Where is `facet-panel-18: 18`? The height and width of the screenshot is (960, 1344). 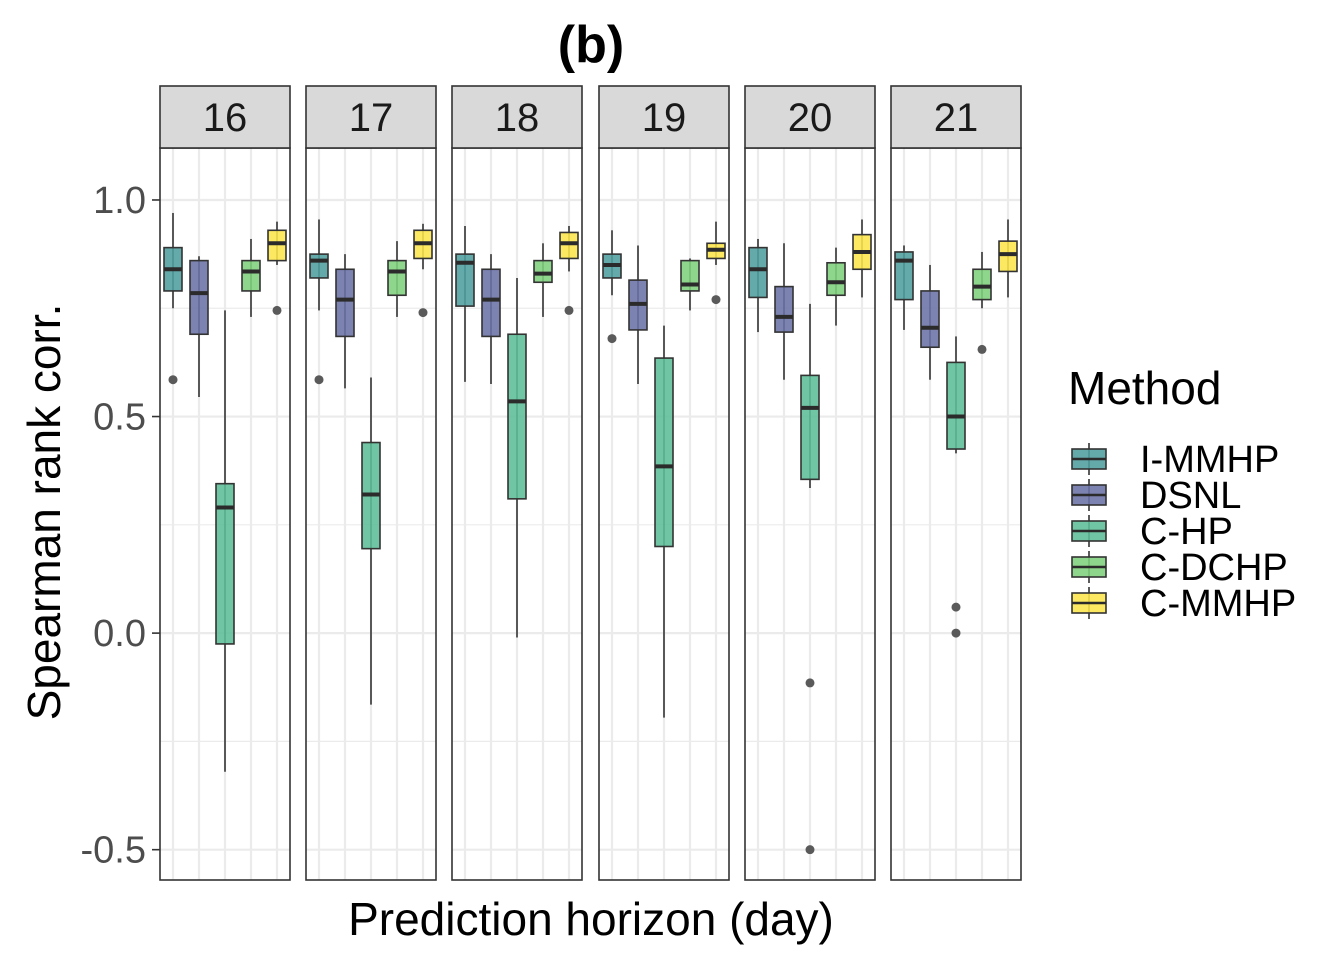 facet-panel-18: 18 is located at coordinates (517, 483).